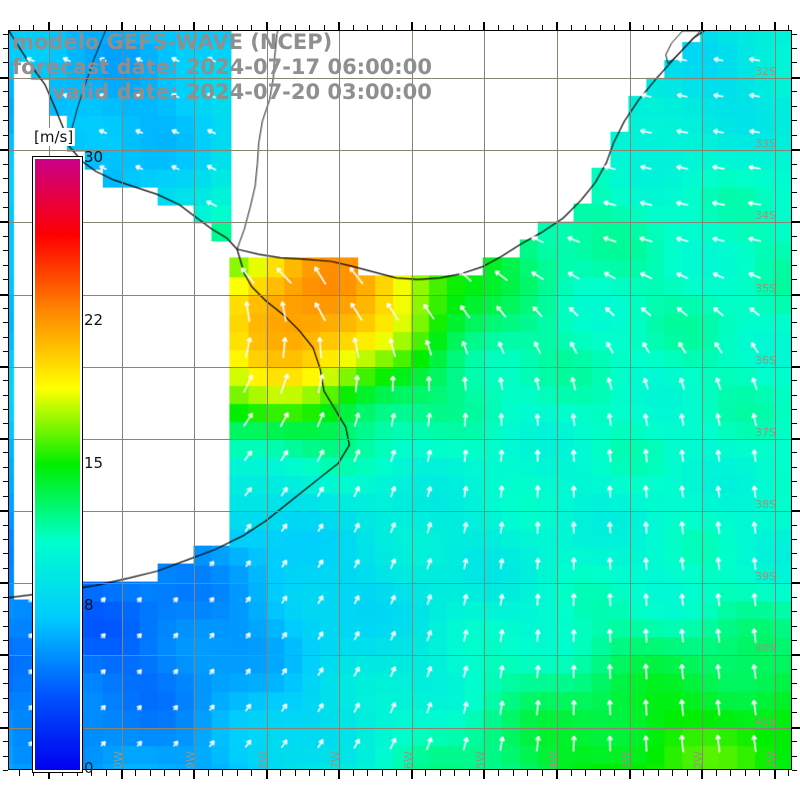 Image resolution: width=800 pixels, height=800 pixels. What do you see at coordinates (94, 157) in the screenshot?
I see `colorbar-tick-30: 30` at bounding box center [94, 157].